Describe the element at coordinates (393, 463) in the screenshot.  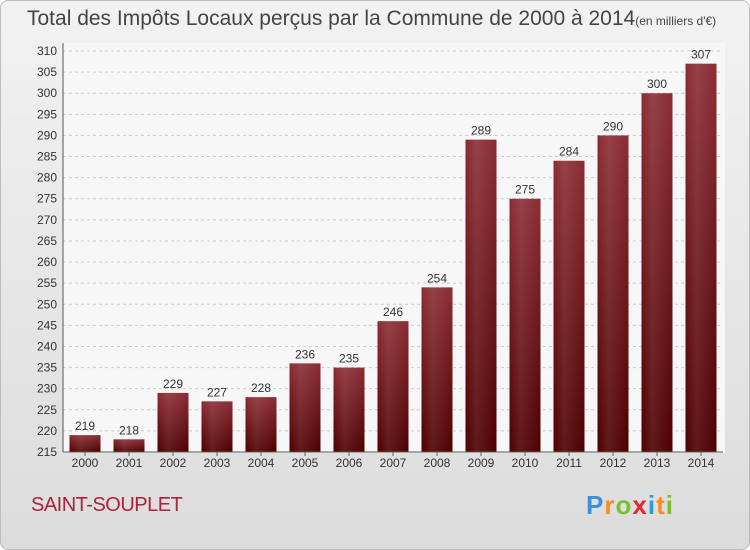
I see `x-tick-label: 2007` at that location.